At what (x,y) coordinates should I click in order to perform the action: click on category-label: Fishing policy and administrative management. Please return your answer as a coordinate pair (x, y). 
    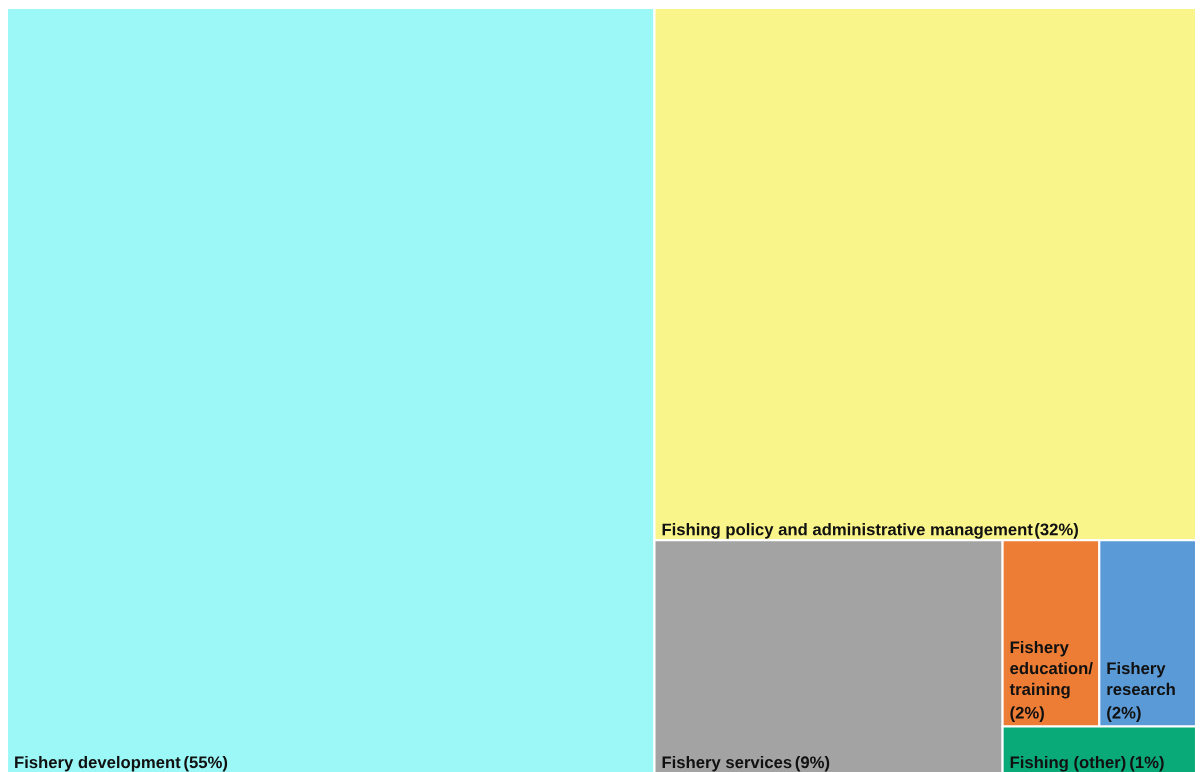
    Looking at the image, I should click on (847, 531).